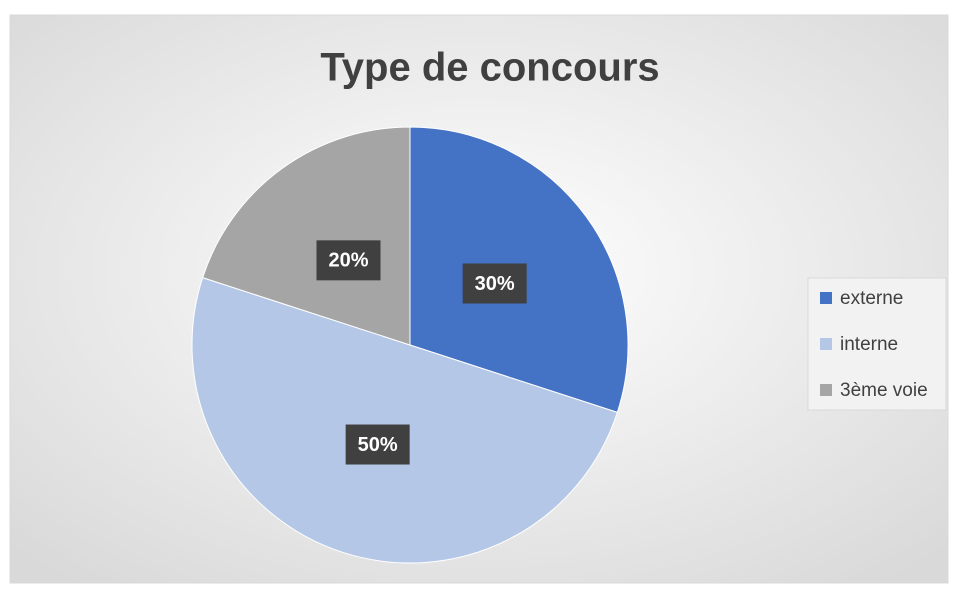 This screenshot has height=589, width=958. Describe the element at coordinates (869, 344) in the screenshot. I see `legend-label: interne` at that location.